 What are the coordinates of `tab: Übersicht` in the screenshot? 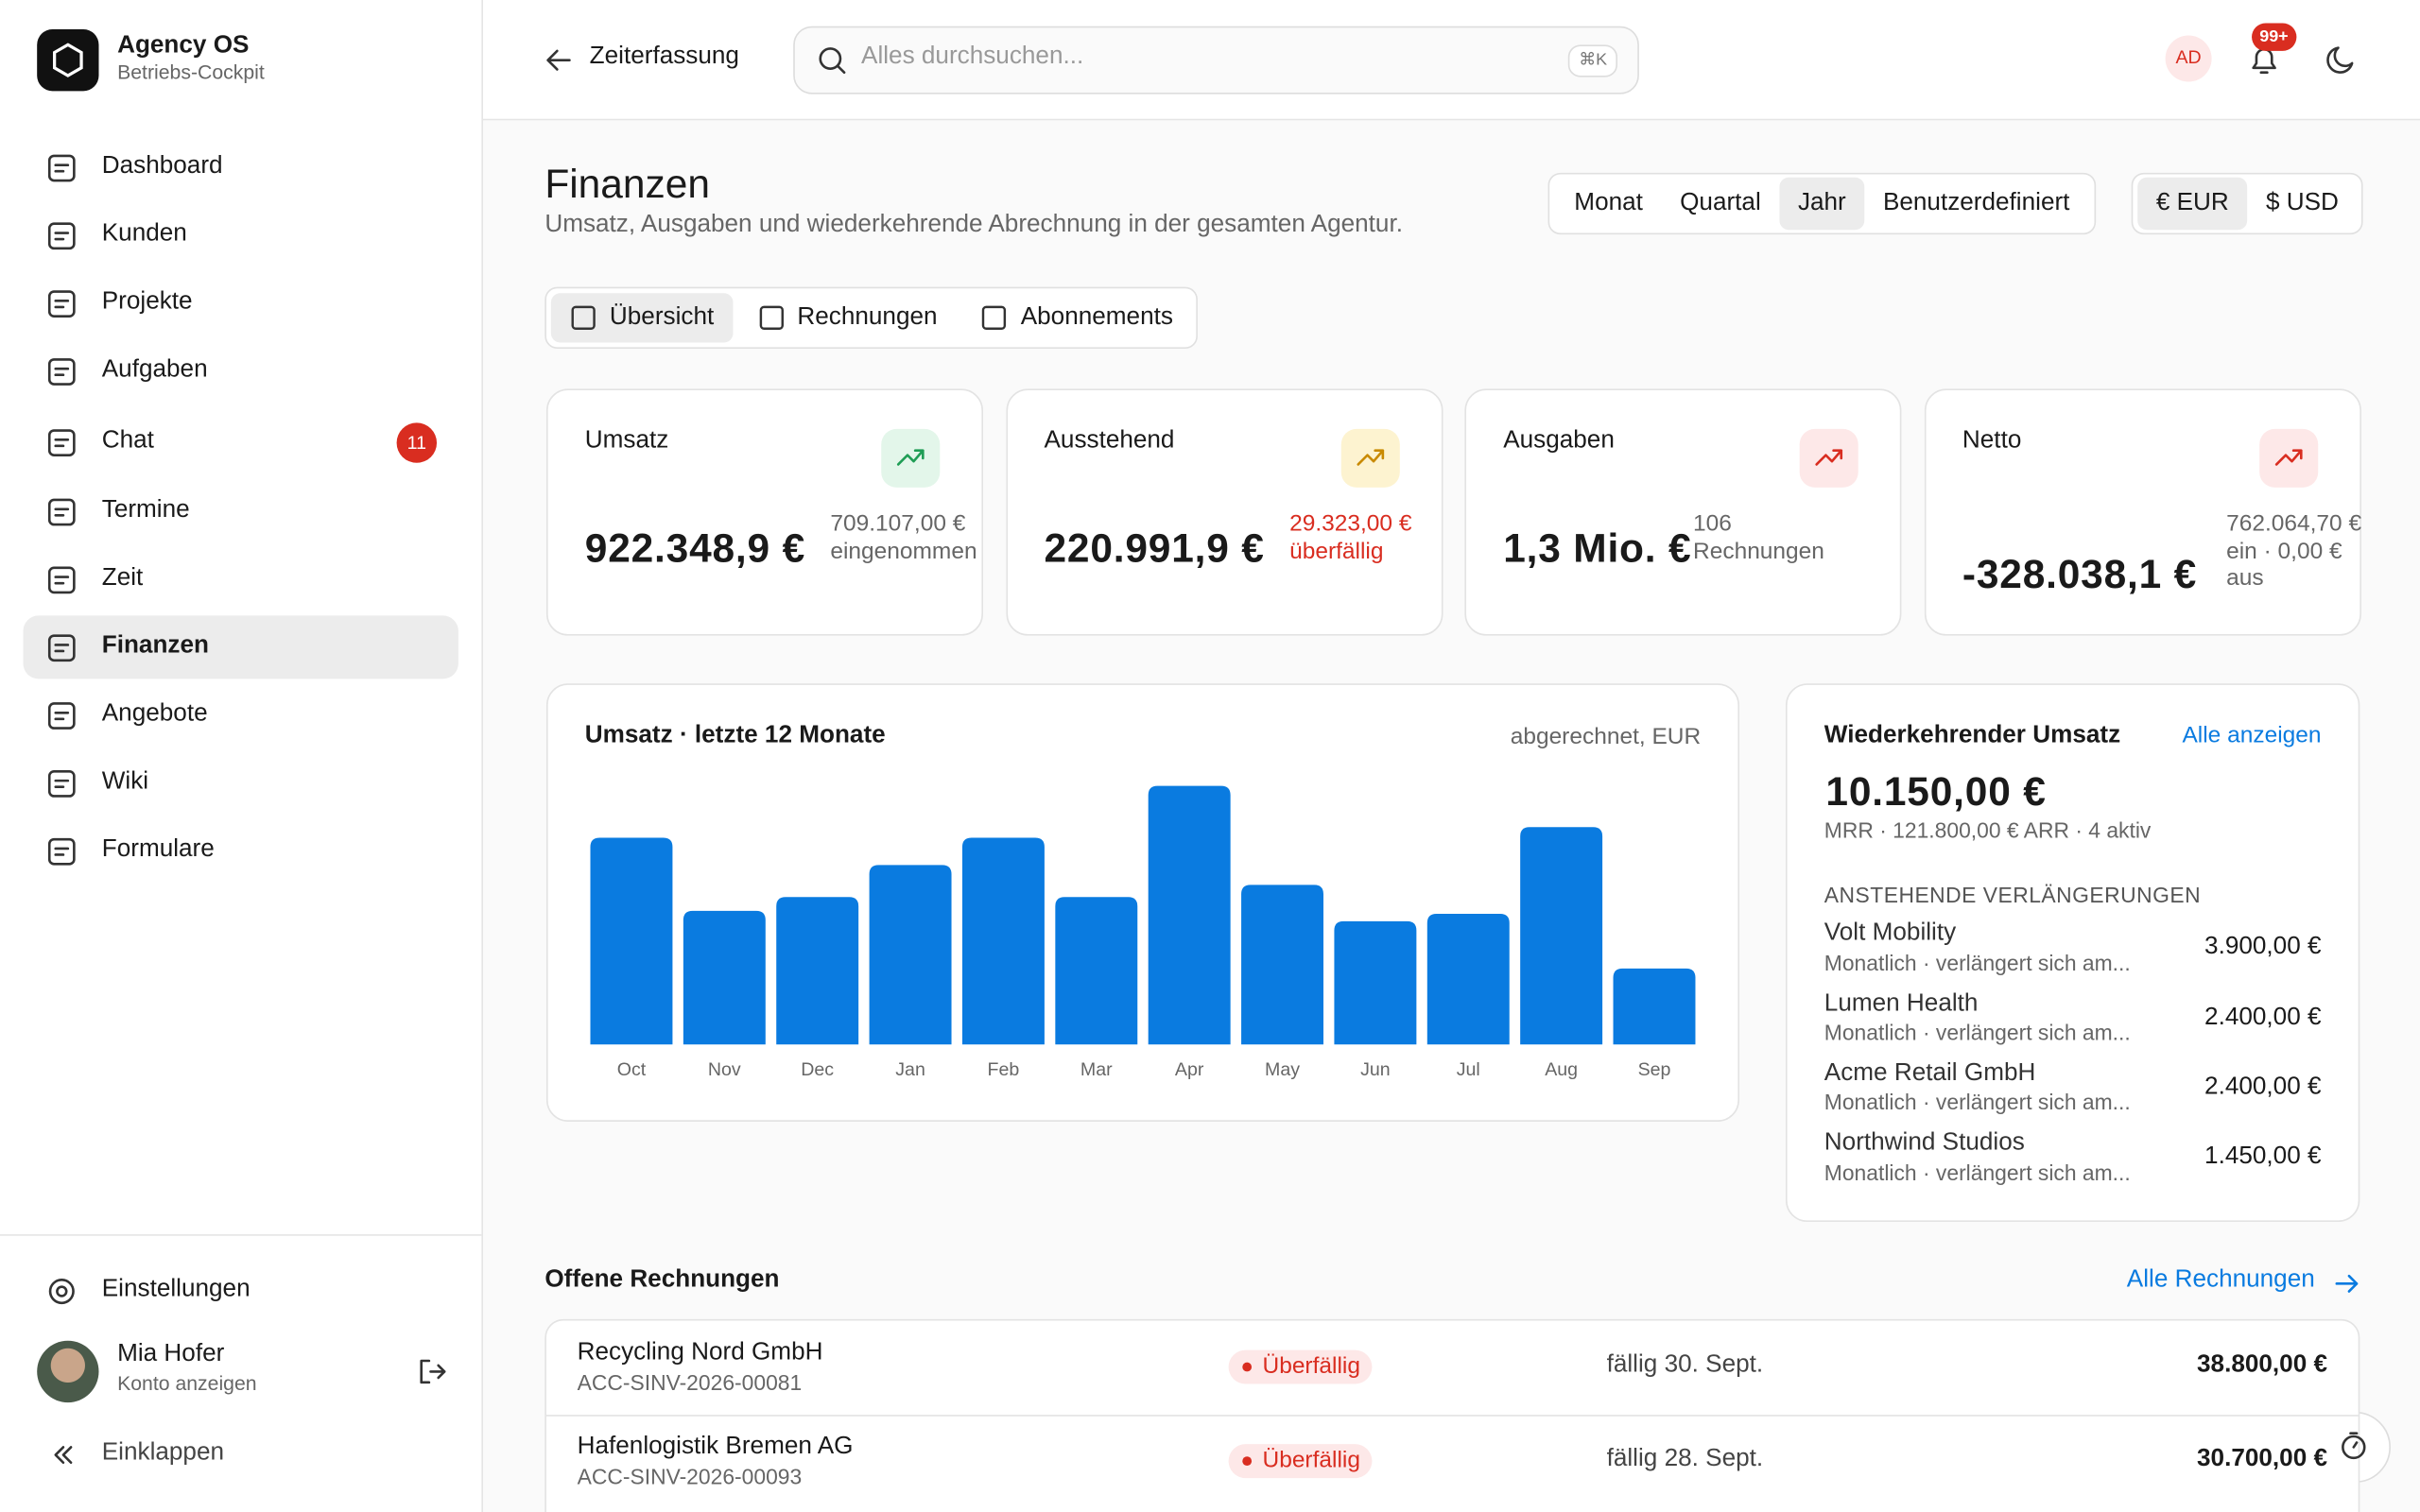 It's located at (641, 318).